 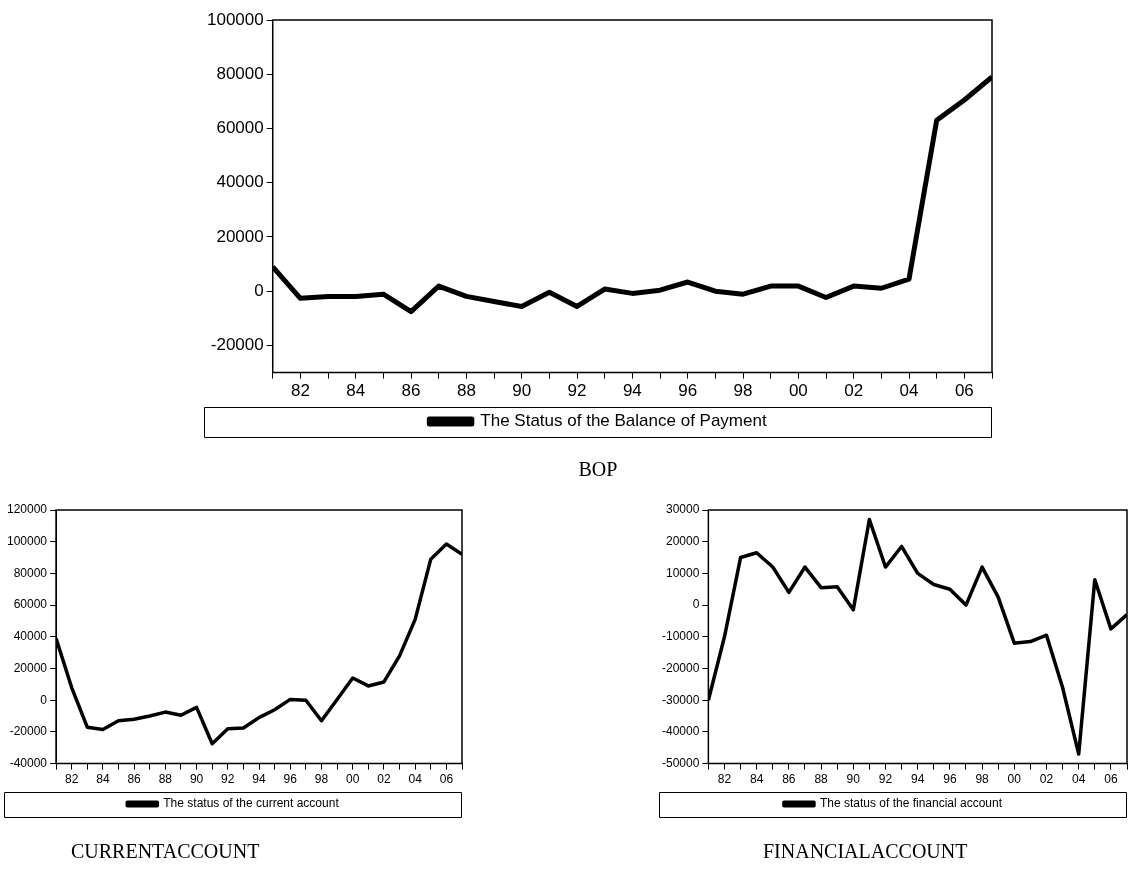 What do you see at coordinates (27, 509) in the screenshot?
I see `y-tick-label: 120000` at bounding box center [27, 509].